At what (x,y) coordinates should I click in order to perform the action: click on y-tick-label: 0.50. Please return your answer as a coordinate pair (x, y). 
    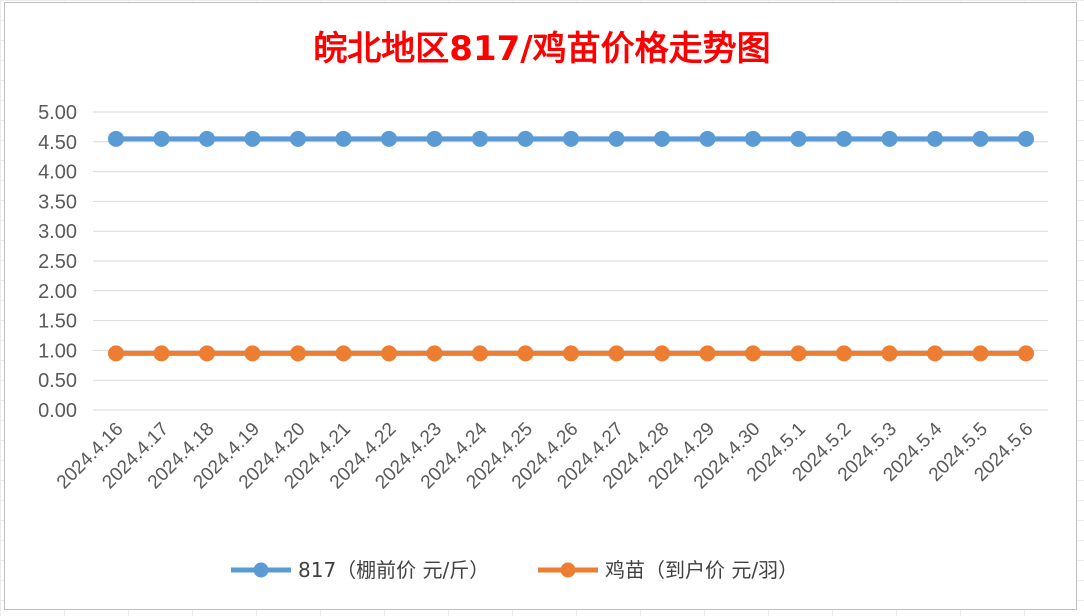
    Looking at the image, I should click on (57, 381).